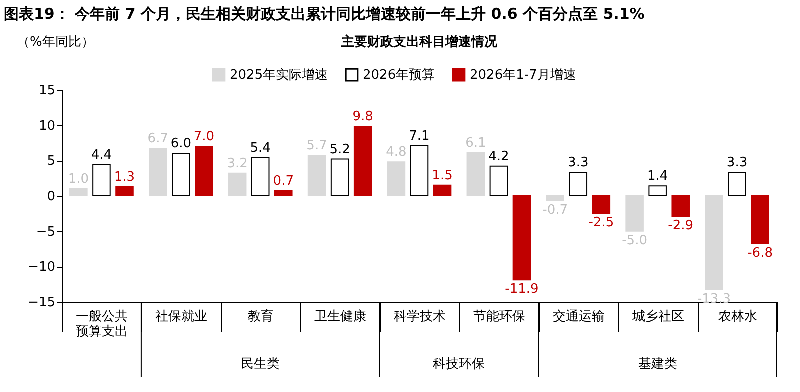 The image size is (800, 392). What do you see at coordinates (340, 317) in the screenshot?
I see `x-tick-label: 卫生健康` at bounding box center [340, 317].